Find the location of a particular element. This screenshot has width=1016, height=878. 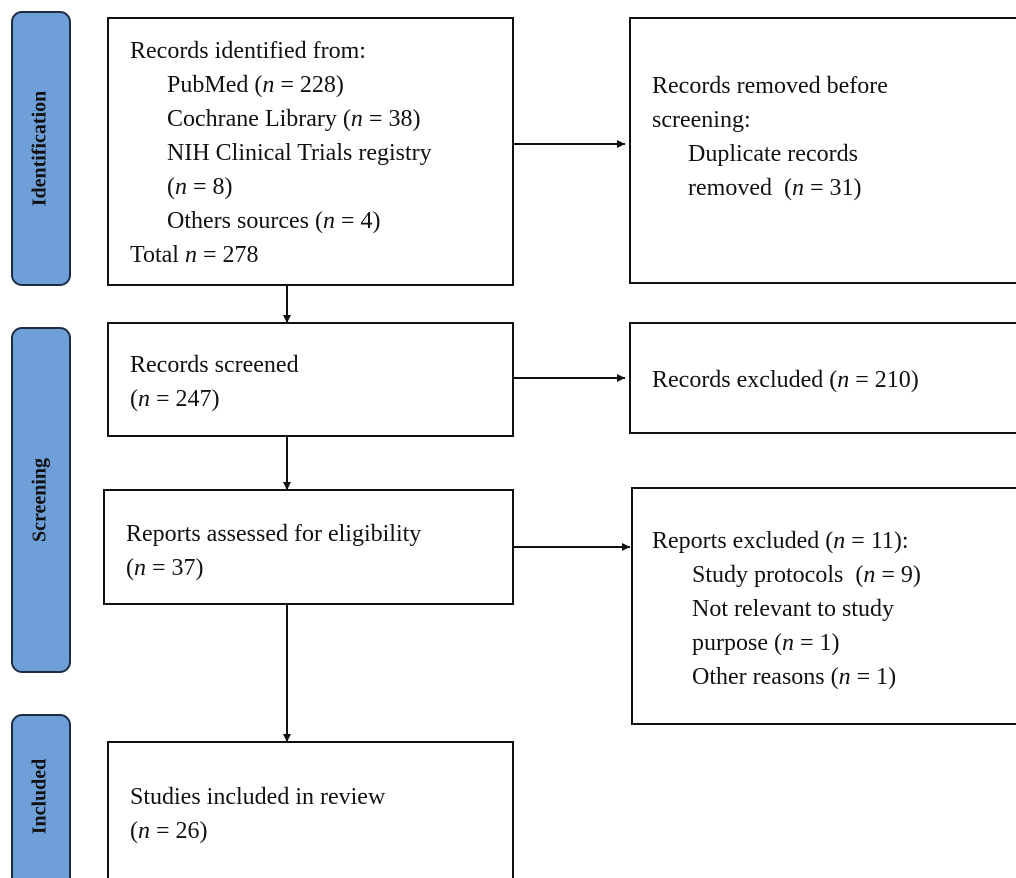

box-text: screening: is located at coordinates (701, 120).